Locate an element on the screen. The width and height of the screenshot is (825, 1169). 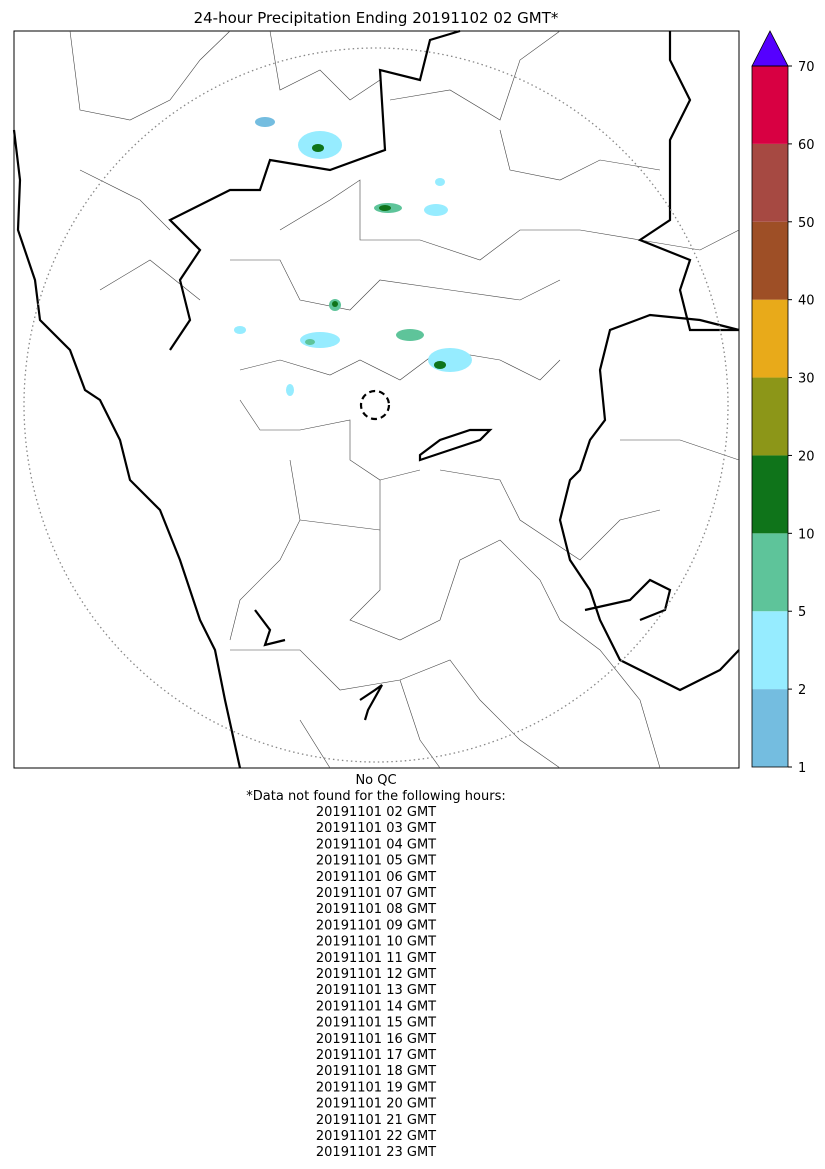
missing-hour: 20191101 12 GMT is located at coordinates (376, 974).